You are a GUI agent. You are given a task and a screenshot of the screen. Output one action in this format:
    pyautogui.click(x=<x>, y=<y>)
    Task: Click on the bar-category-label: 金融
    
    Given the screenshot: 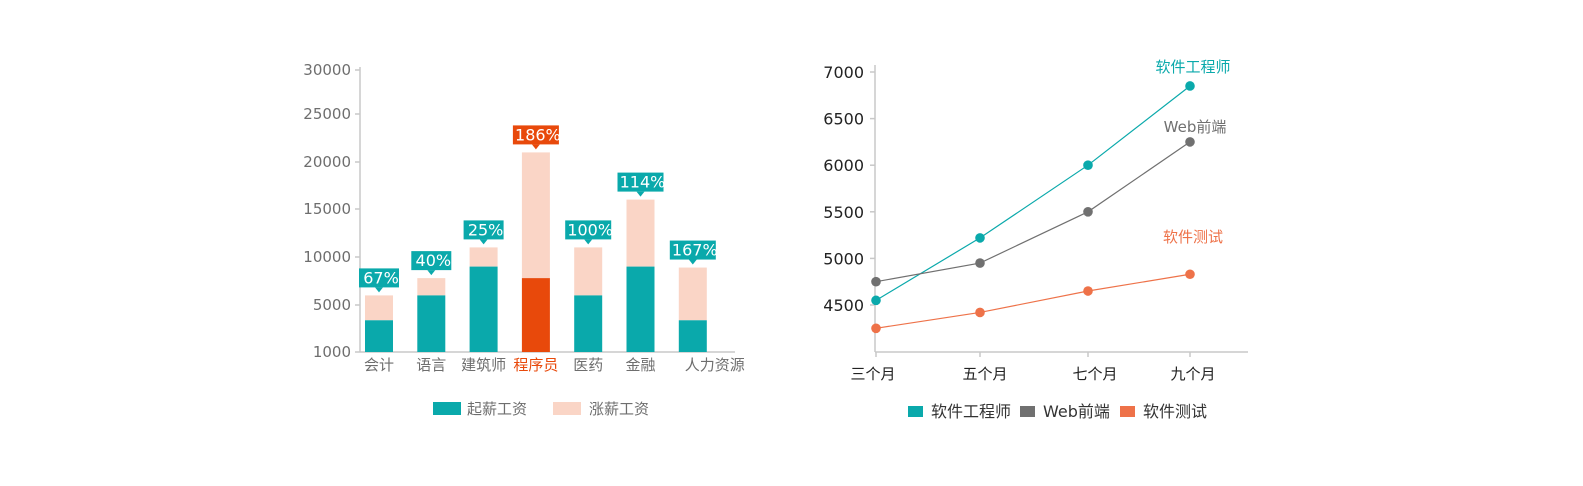 What is the action you would take?
    pyautogui.click(x=640, y=365)
    